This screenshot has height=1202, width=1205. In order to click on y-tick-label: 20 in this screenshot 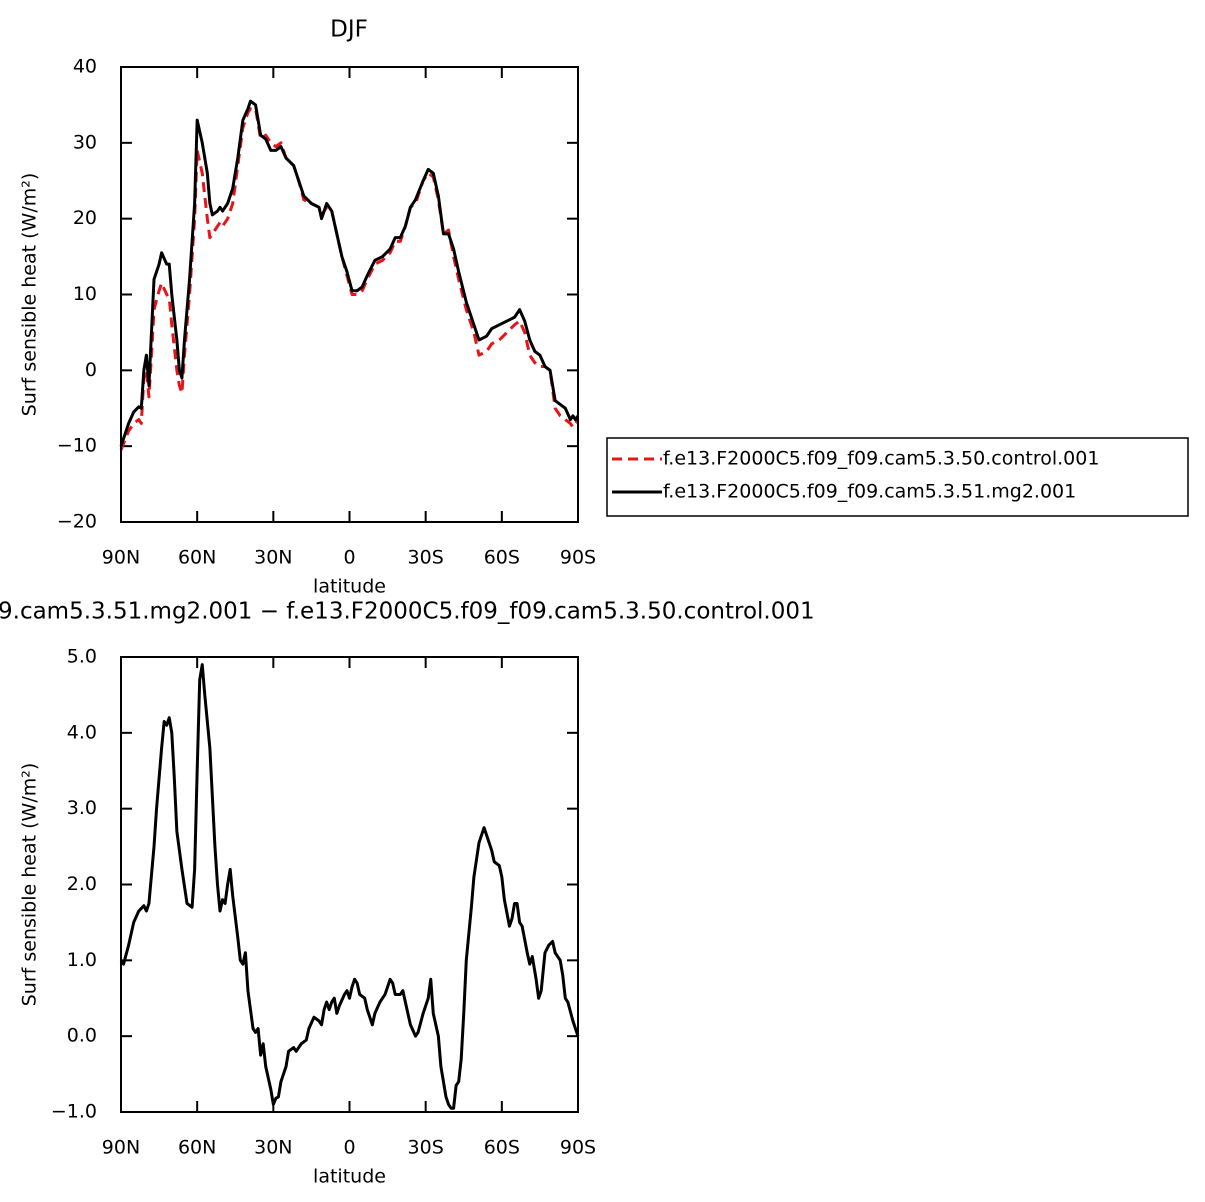, I will do `click(85, 218)`.